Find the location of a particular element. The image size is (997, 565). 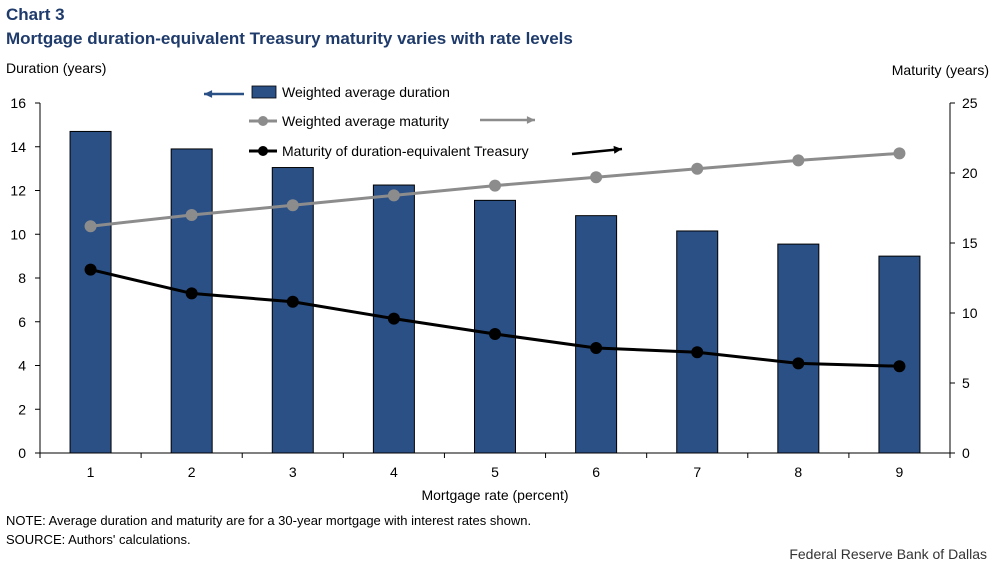

y-left-tick-label: 0 is located at coordinates (22, 453).